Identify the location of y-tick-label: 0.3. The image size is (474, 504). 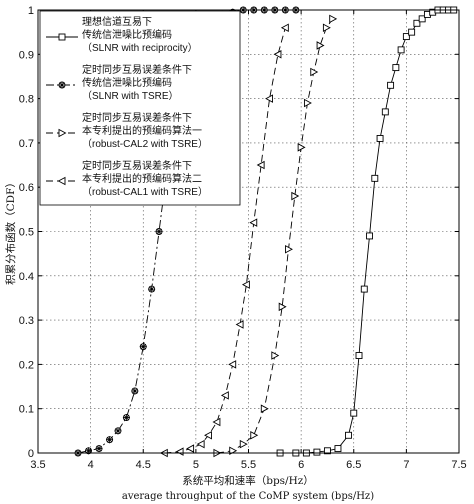
(26, 321).